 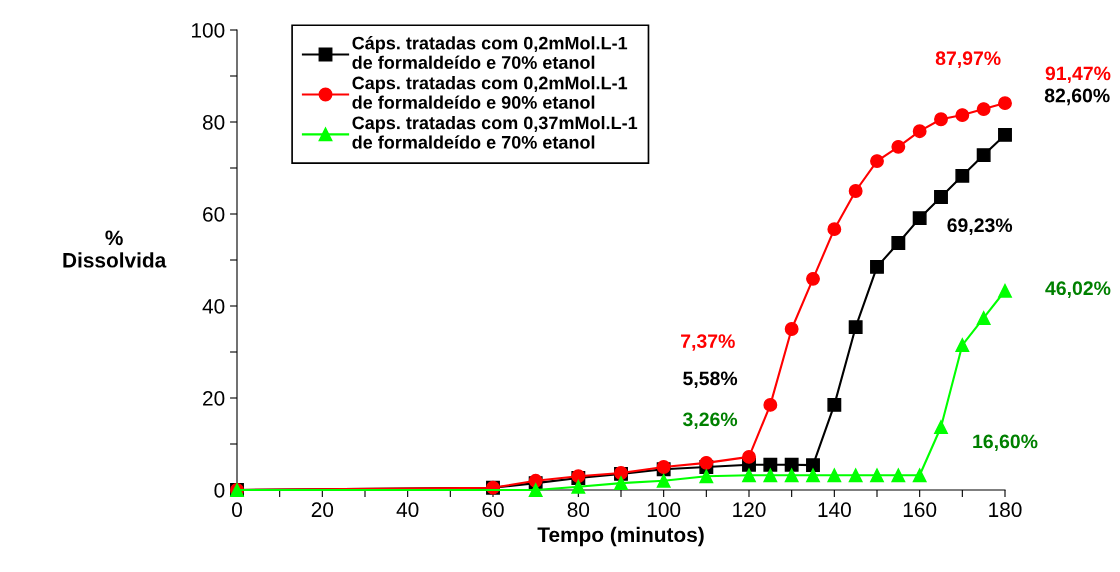 What do you see at coordinates (980, 226) in the screenshot?
I see `annotation: 69,23%` at bounding box center [980, 226].